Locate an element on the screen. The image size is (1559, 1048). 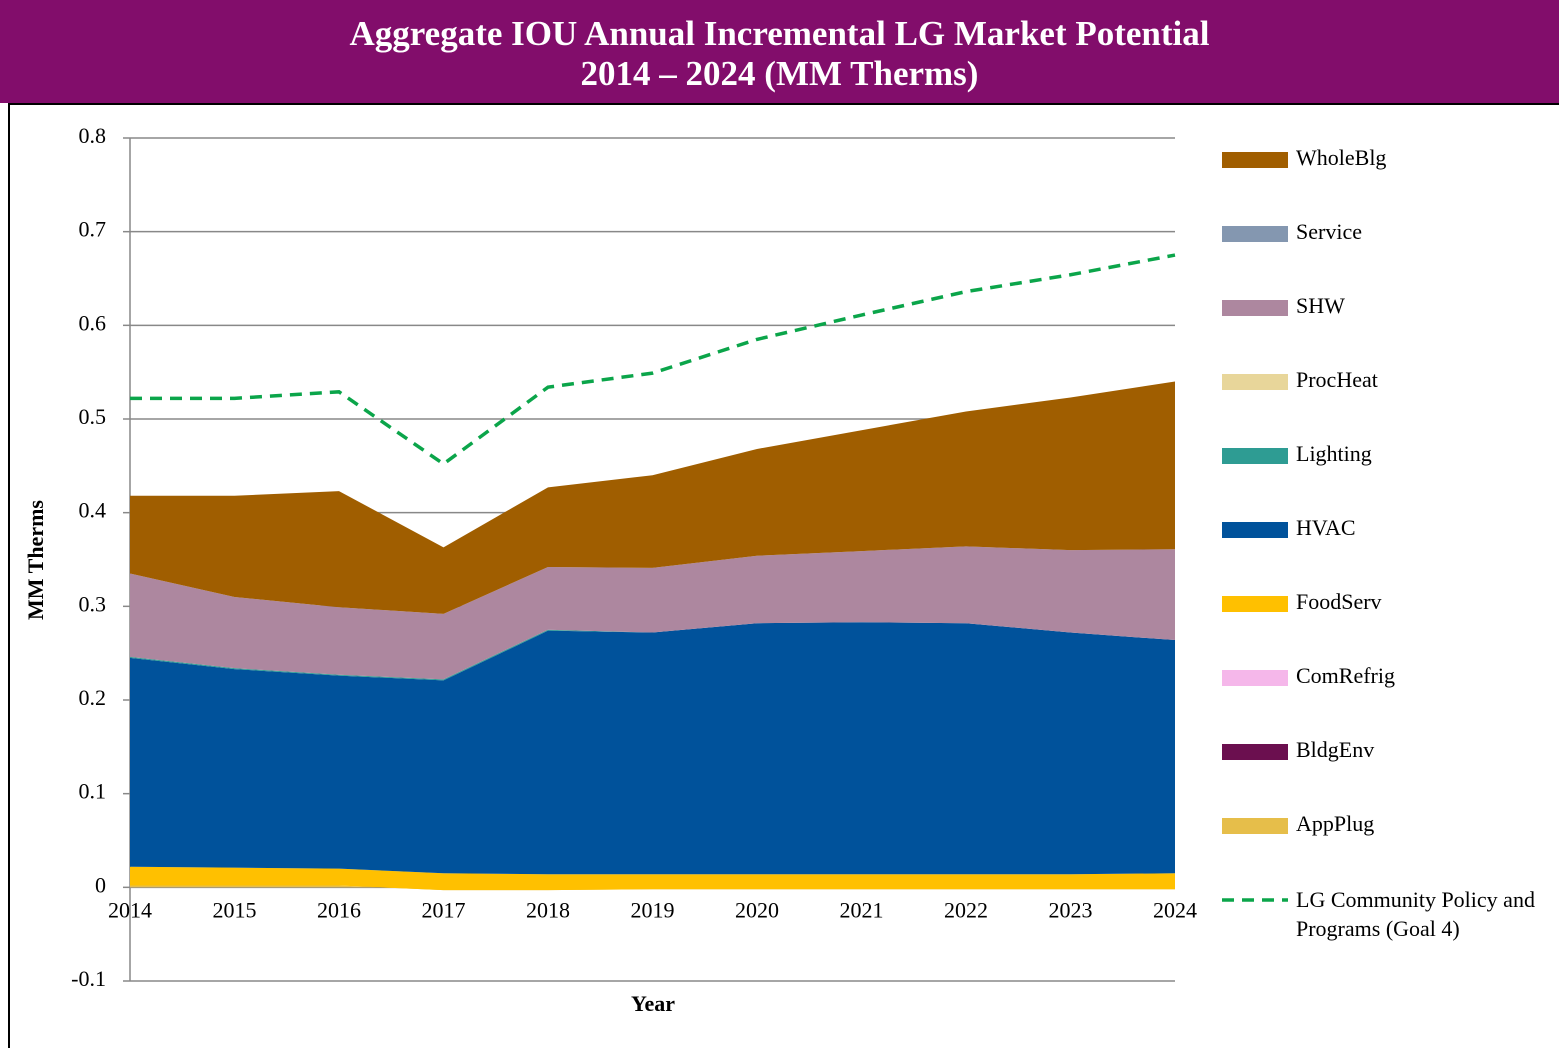
legend-label: AppPlug is located at coordinates (1335, 823).